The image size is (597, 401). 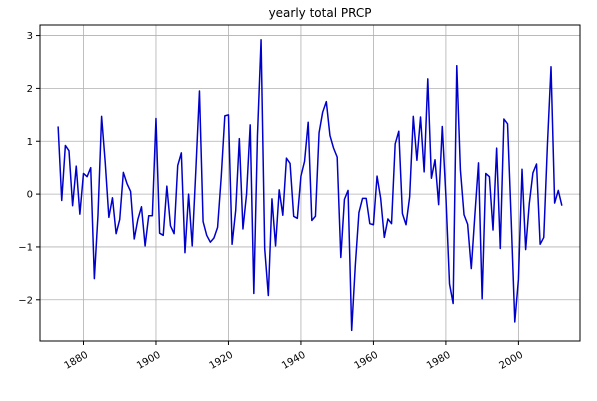 I want to click on y-axis: 3 2 1 0 −1 −2, so click(x=29, y=168).